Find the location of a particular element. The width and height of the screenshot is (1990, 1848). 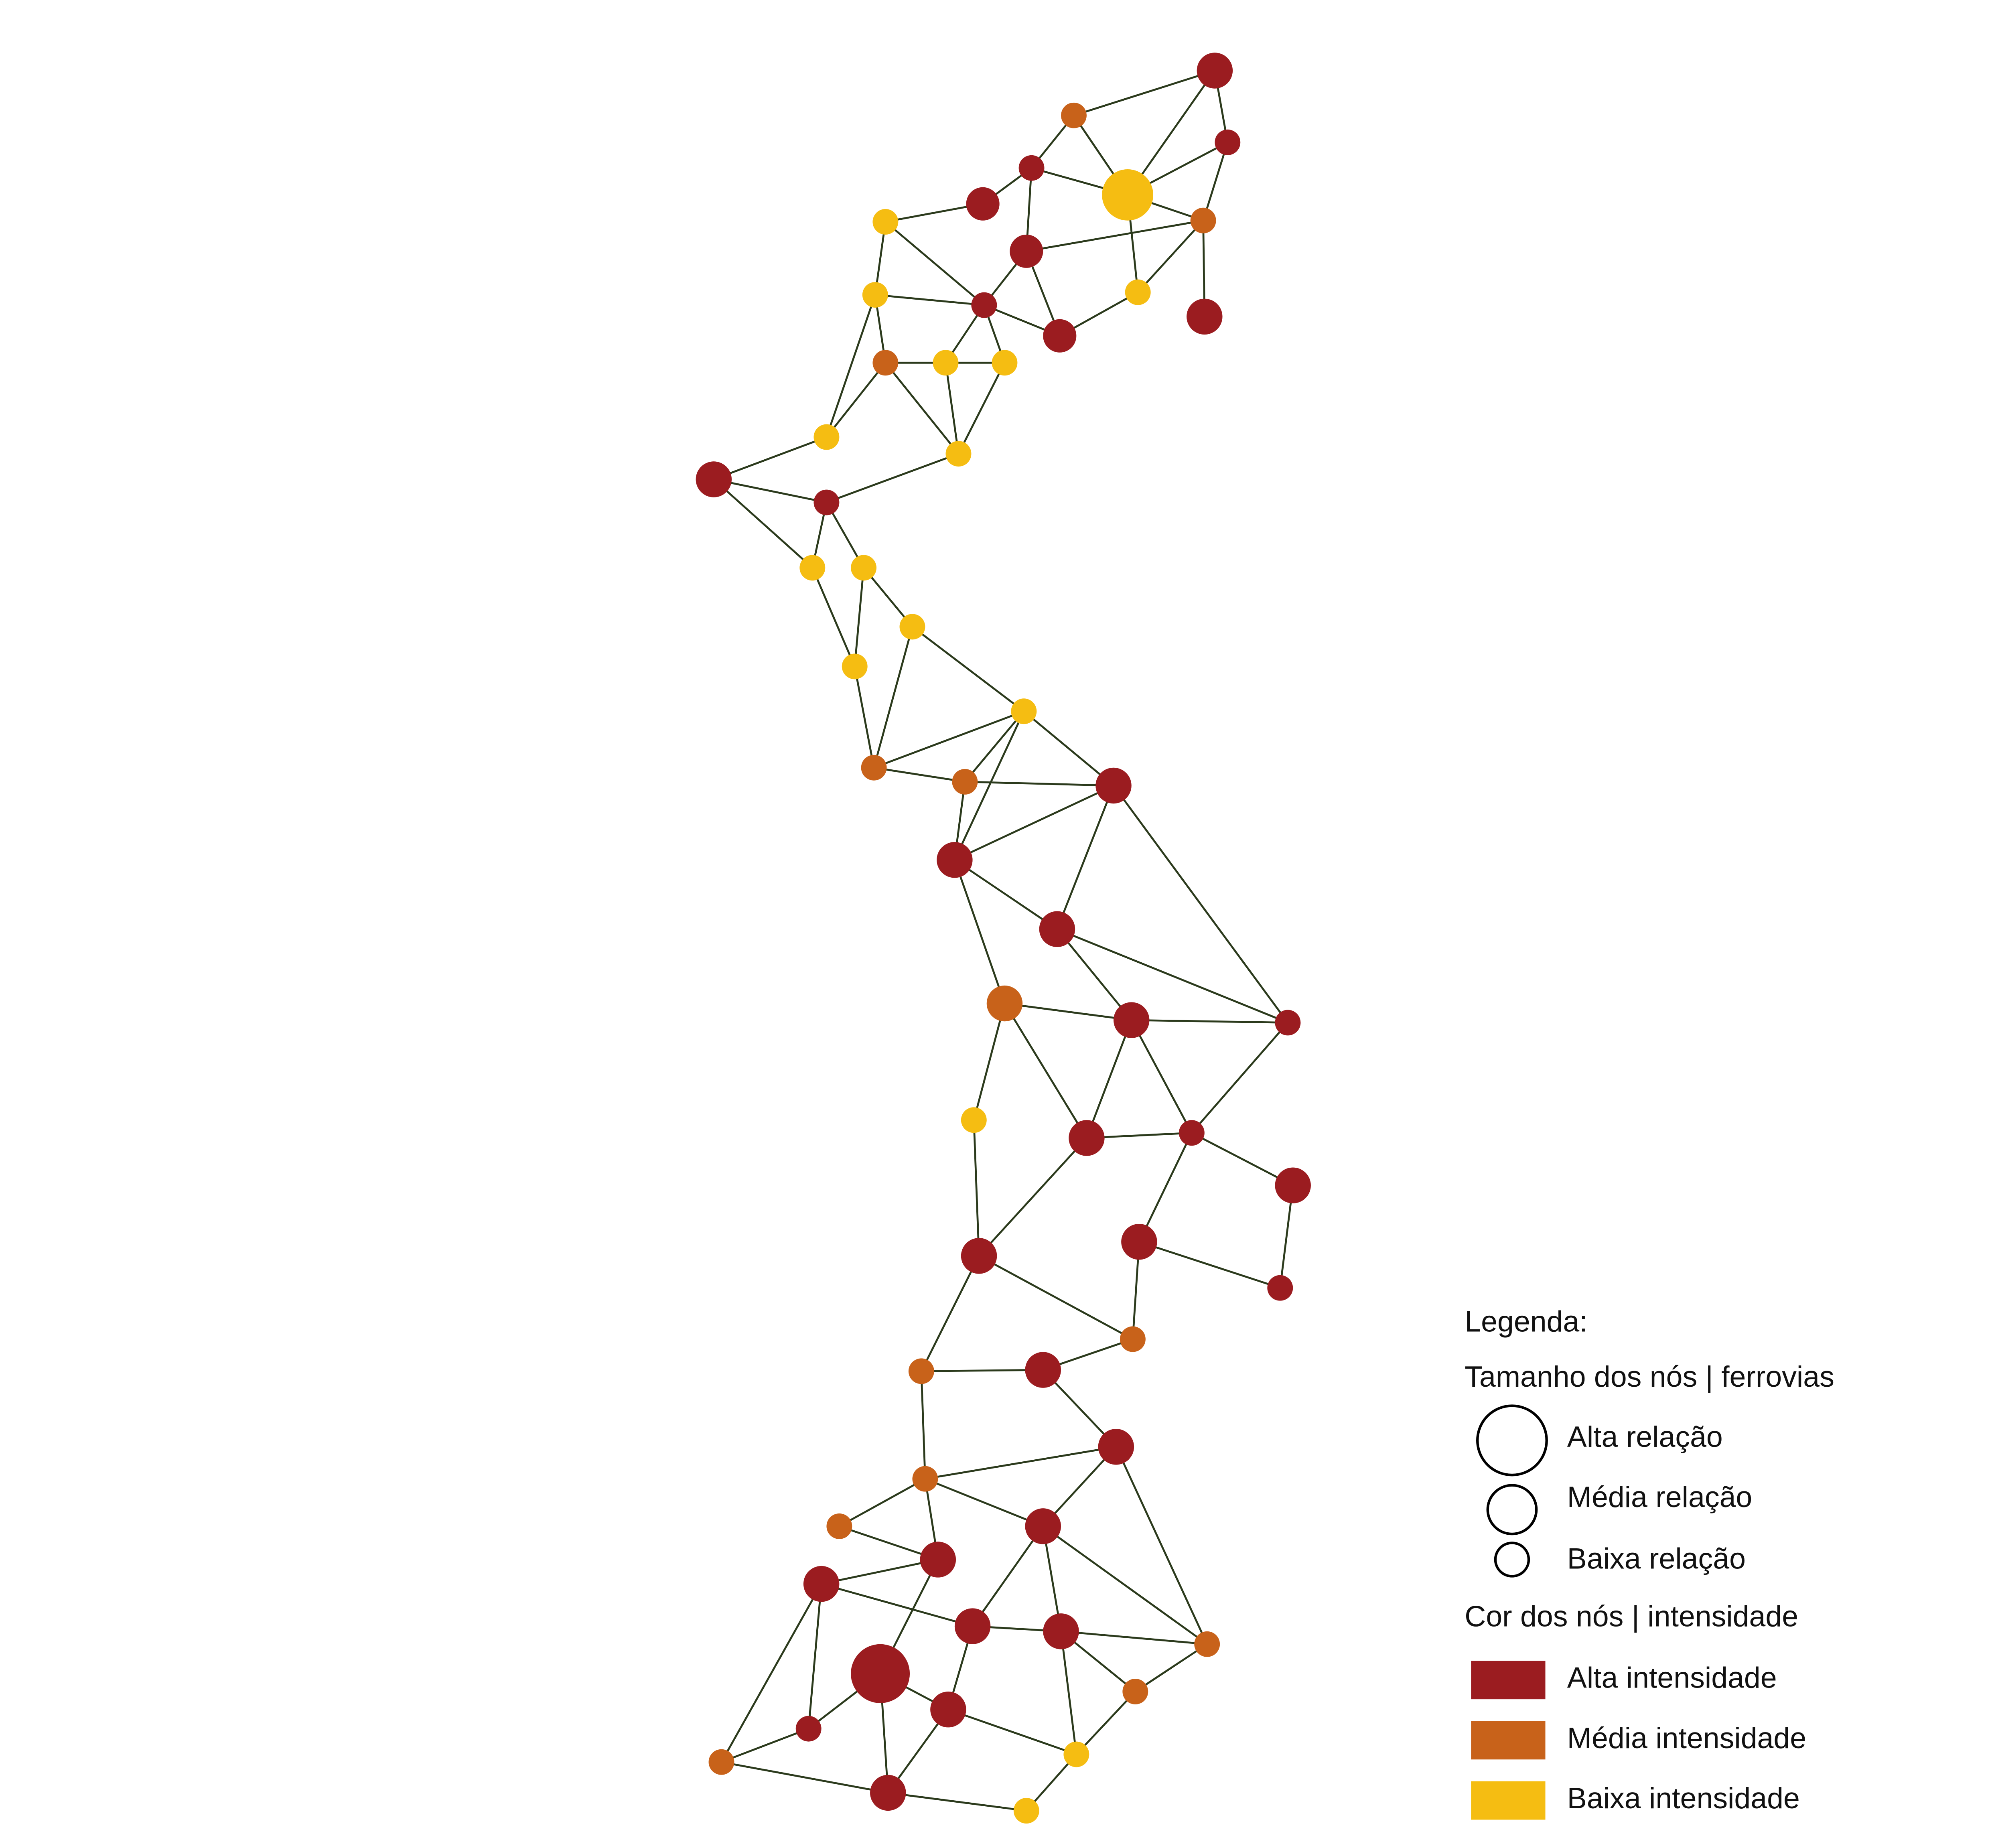

legend-size-label: Baixa relação is located at coordinates (1656, 1558).